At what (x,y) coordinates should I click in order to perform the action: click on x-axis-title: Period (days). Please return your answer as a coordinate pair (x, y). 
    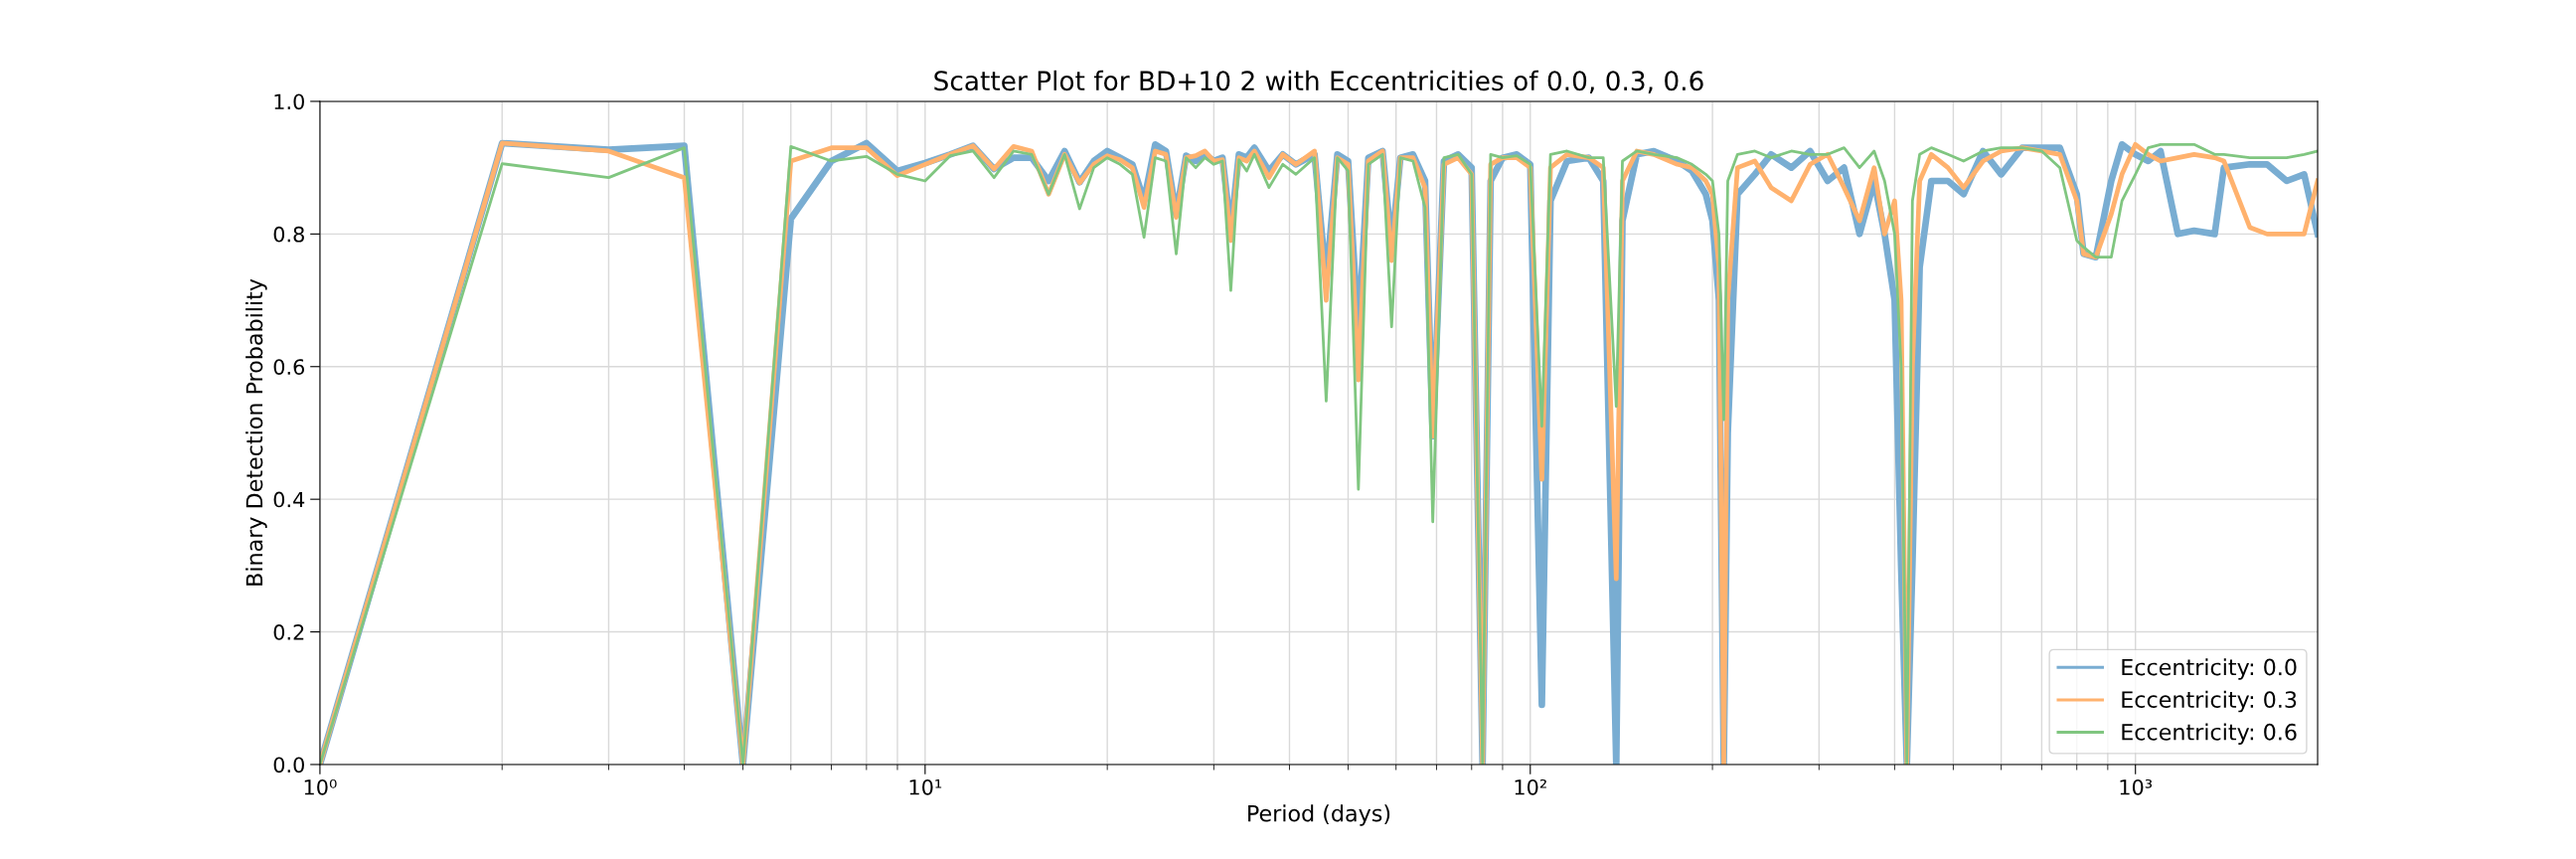
    Looking at the image, I should click on (1319, 815).